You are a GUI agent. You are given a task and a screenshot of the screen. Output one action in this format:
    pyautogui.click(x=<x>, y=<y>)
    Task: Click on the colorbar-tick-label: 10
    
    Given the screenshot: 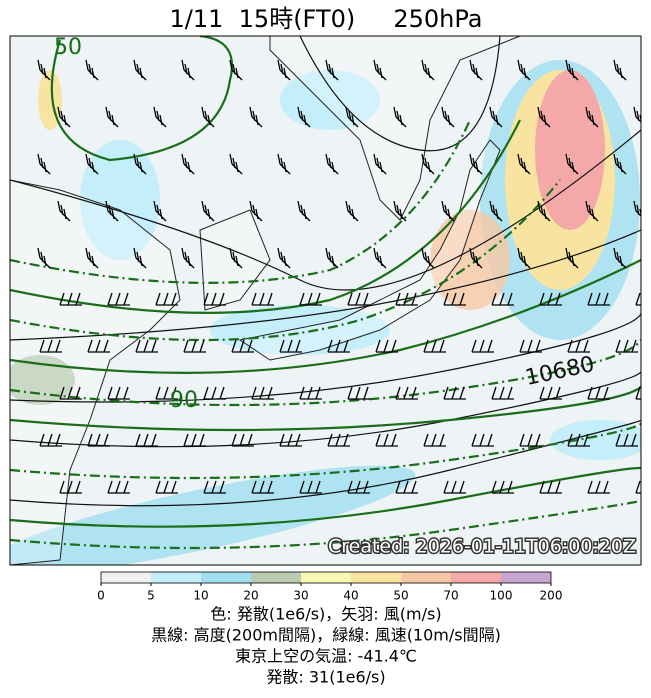 What is the action you would take?
    pyautogui.click(x=200, y=596)
    